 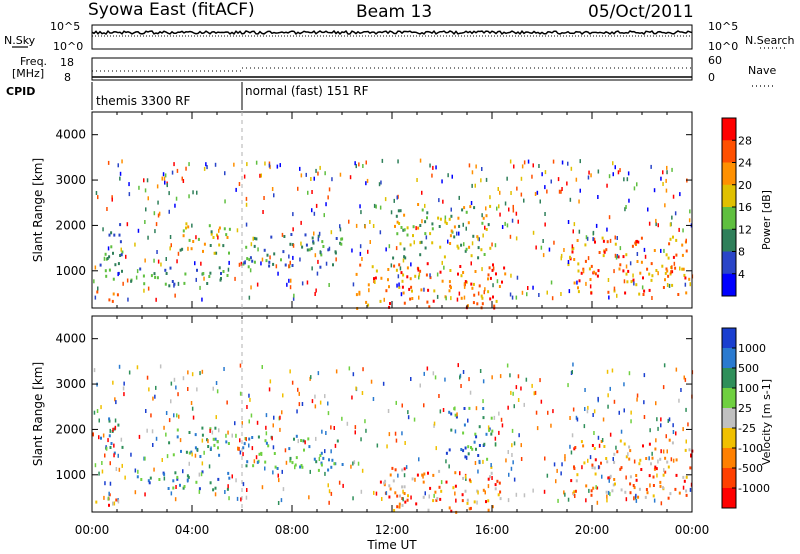 I want to click on velocity-colorbar-label: Velocity [m s-1], so click(x=766, y=422).